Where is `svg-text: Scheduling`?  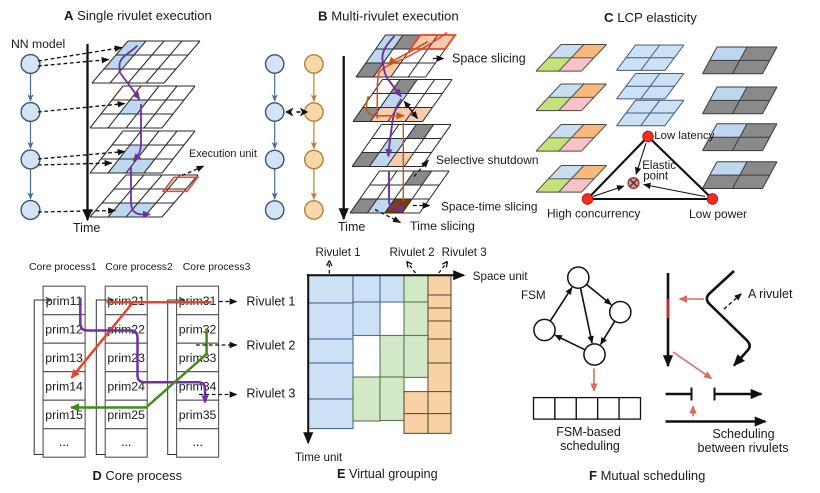
svg-text: Scheduling is located at coordinates (743, 434).